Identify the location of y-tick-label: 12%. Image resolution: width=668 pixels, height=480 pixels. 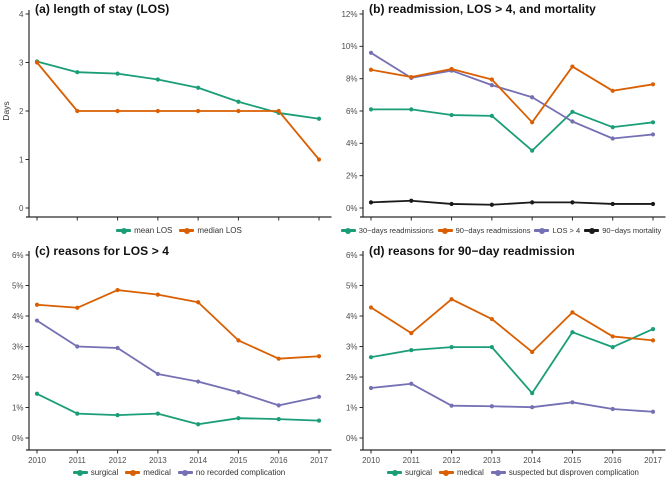
(349, 14).